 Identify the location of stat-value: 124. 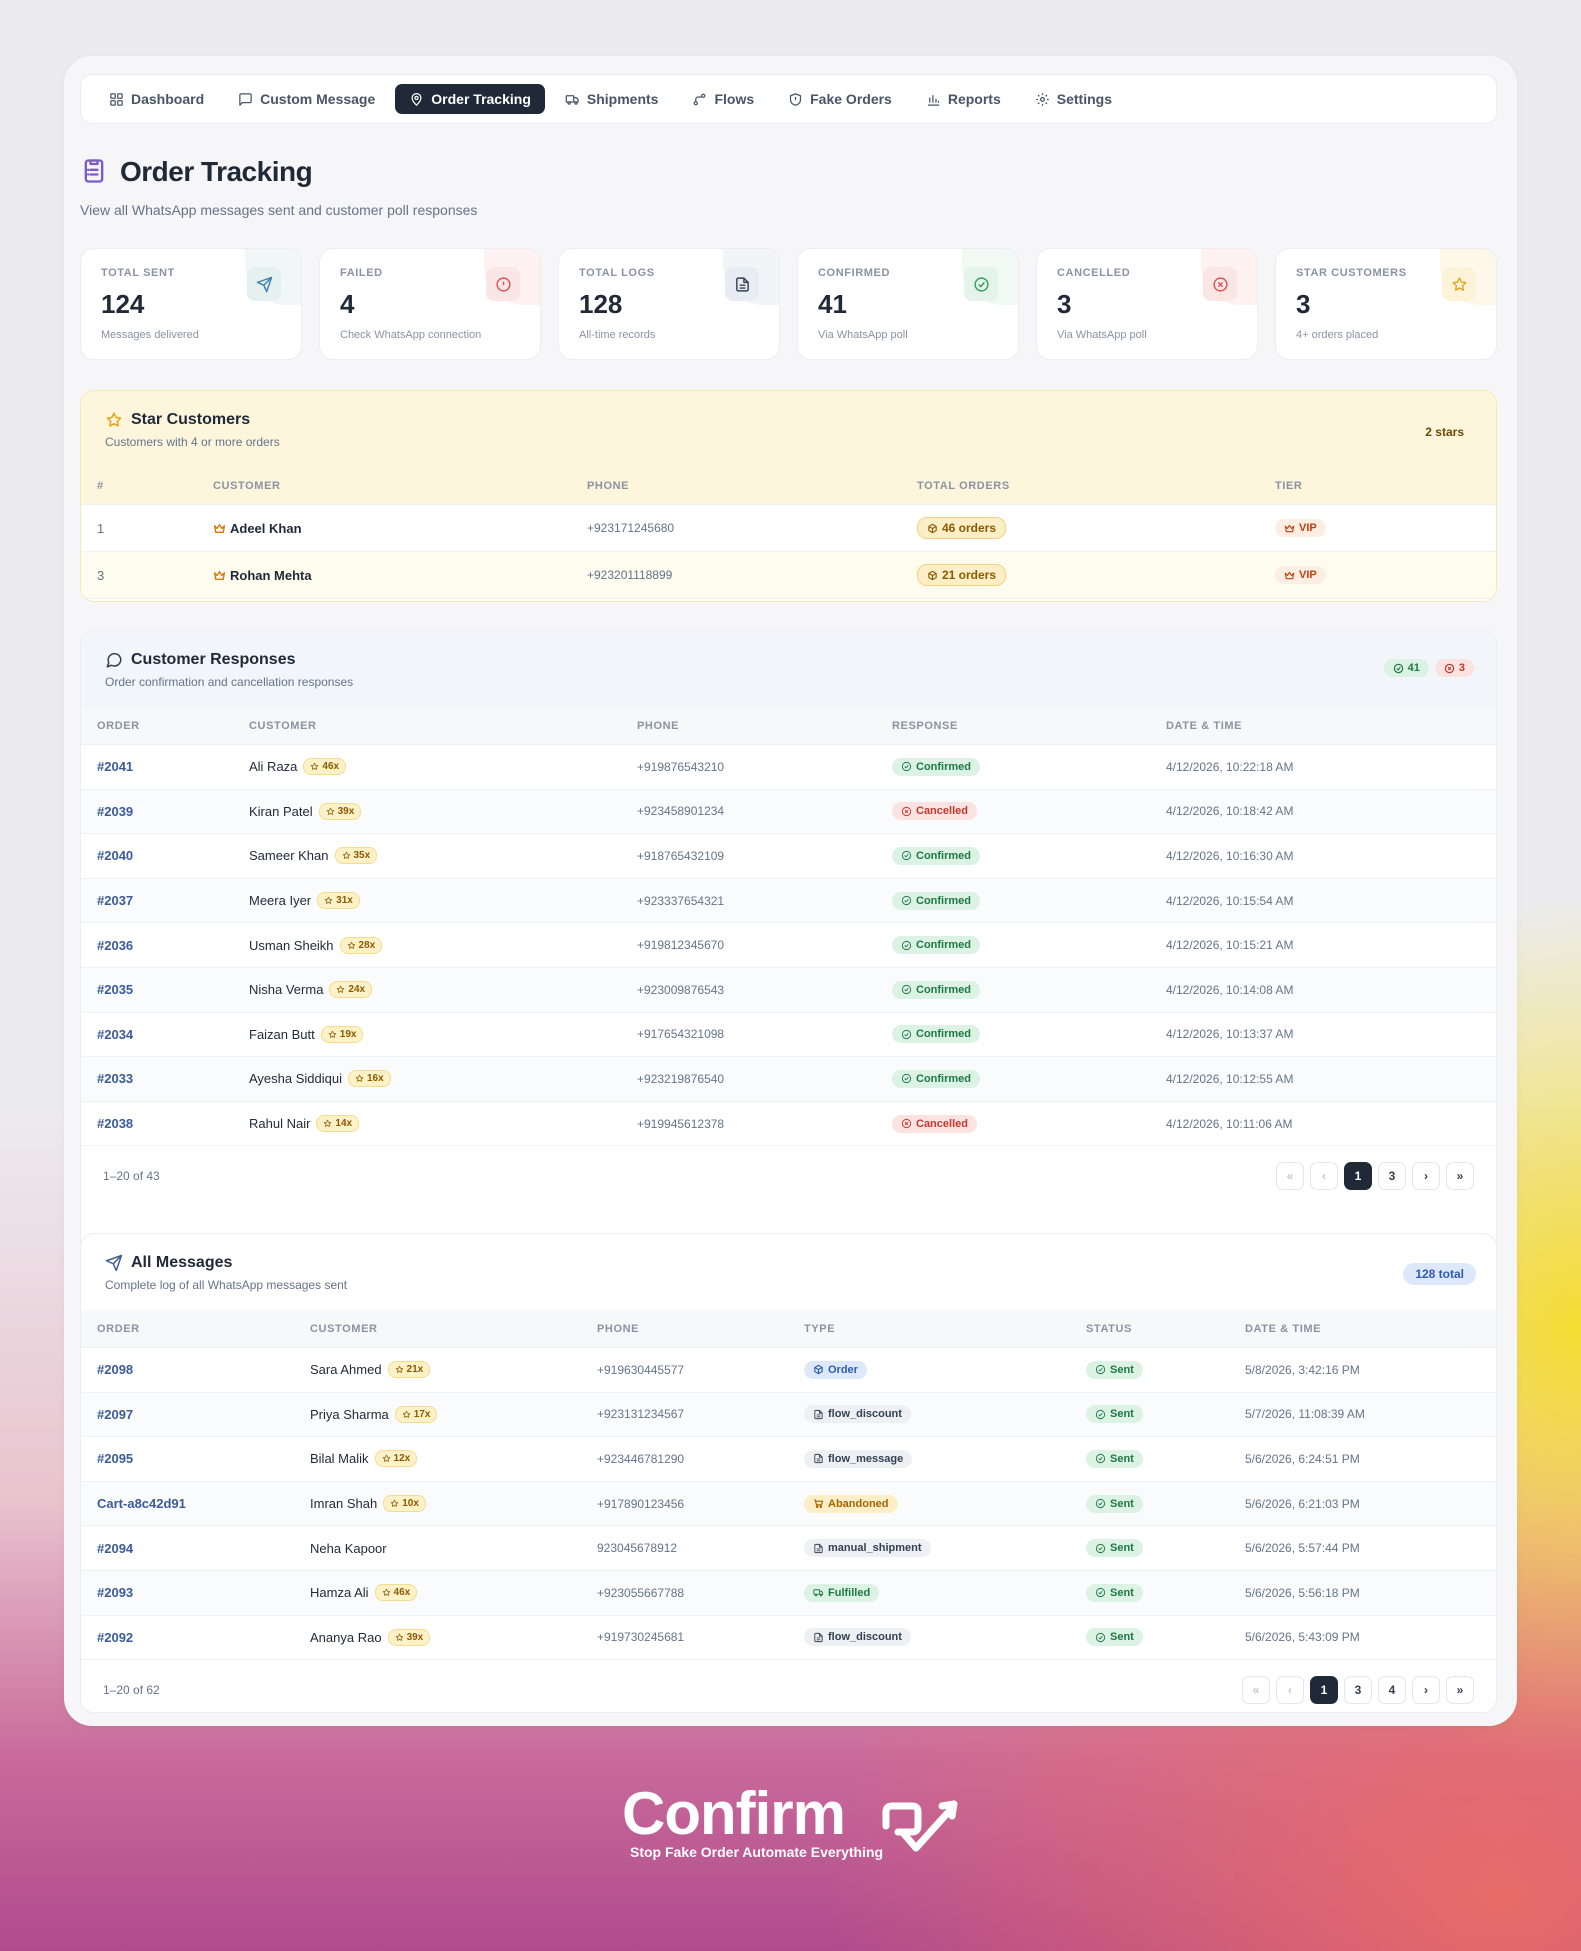
(123, 304).